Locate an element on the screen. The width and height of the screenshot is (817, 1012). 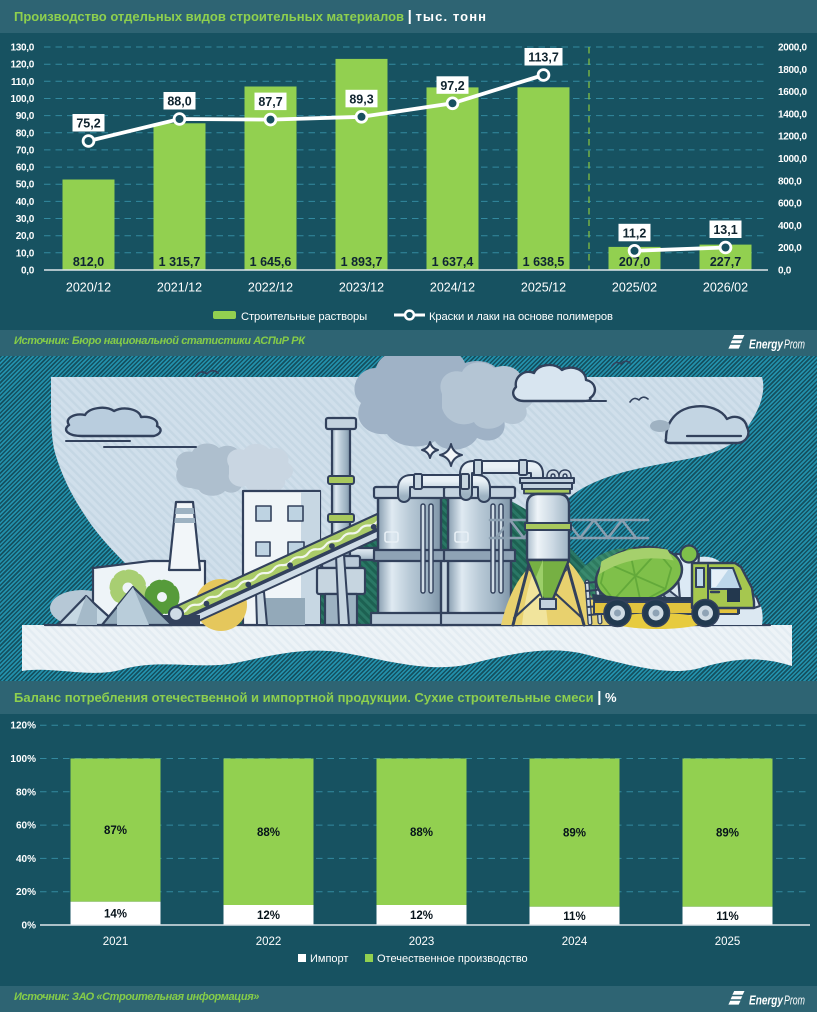
svg-text: 600,0 is located at coordinates (790, 204).